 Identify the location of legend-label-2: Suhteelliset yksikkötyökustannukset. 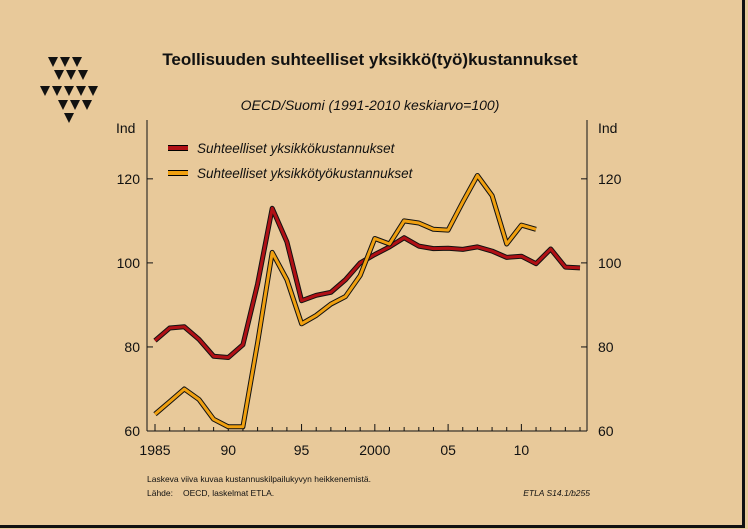
(305, 173).